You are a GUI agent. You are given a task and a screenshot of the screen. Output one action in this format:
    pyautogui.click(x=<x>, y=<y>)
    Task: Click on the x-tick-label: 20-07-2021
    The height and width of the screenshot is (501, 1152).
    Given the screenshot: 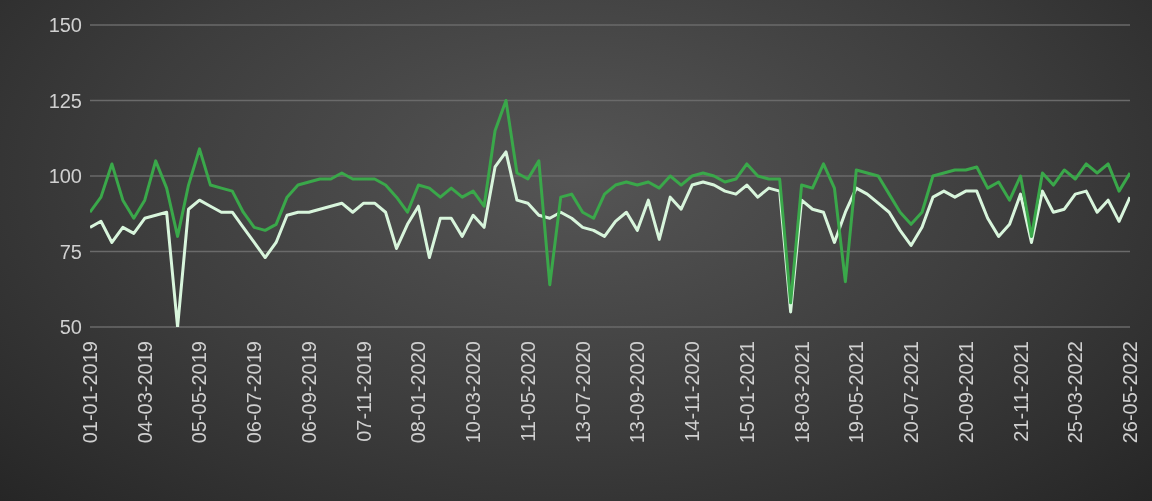 What is the action you would take?
    pyautogui.click(x=911, y=392)
    